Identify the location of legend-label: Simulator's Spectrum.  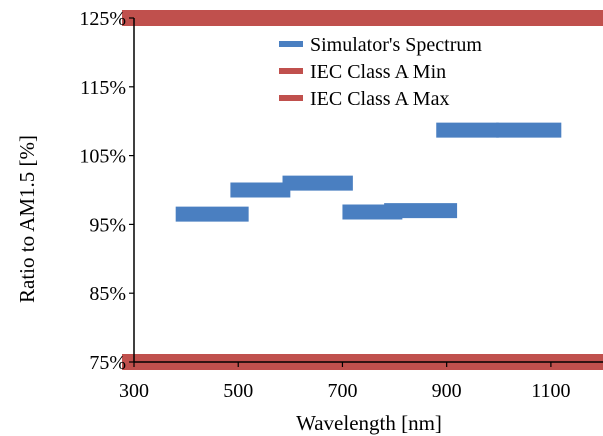
(396, 45).